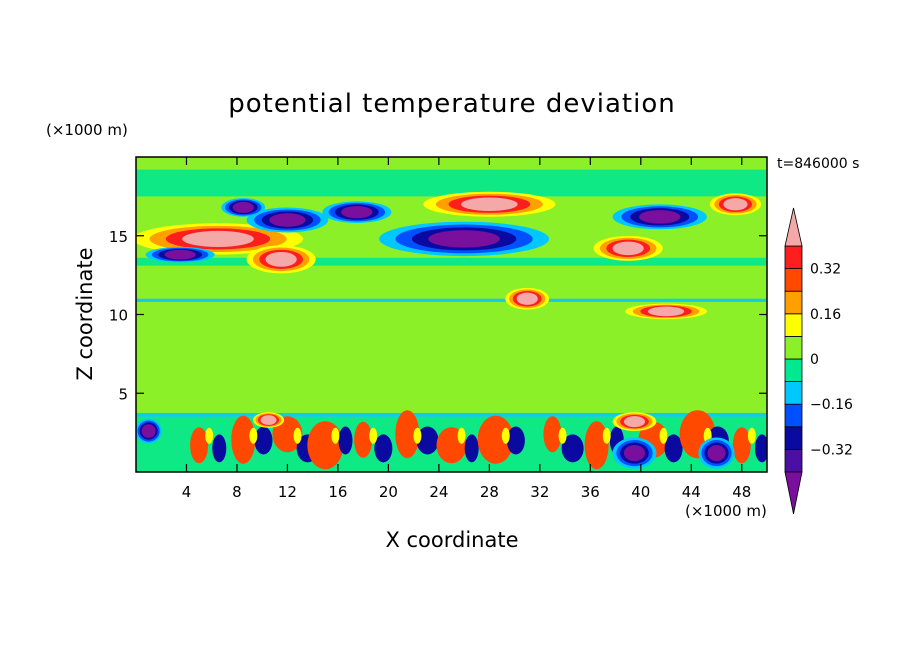  I want to click on x-tick-label: 16, so click(337, 492).